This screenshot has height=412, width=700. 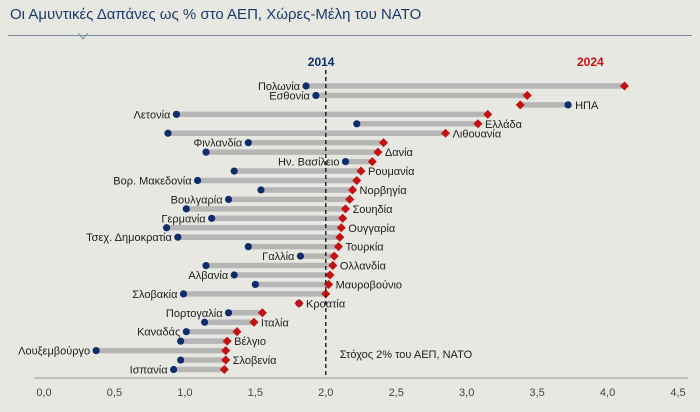 What do you see at coordinates (245, 323) in the screenshot?
I see `country-row: Ιταλία` at bounding box center [245, 323].